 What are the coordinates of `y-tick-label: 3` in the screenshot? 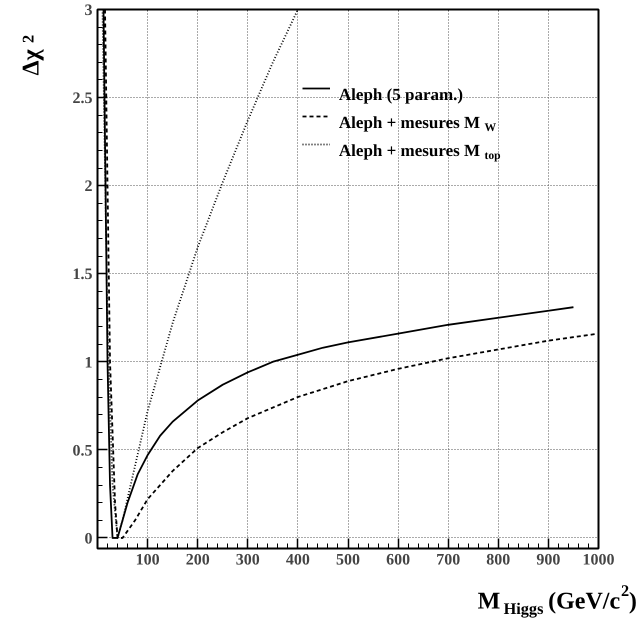 It's located at (88, 10).